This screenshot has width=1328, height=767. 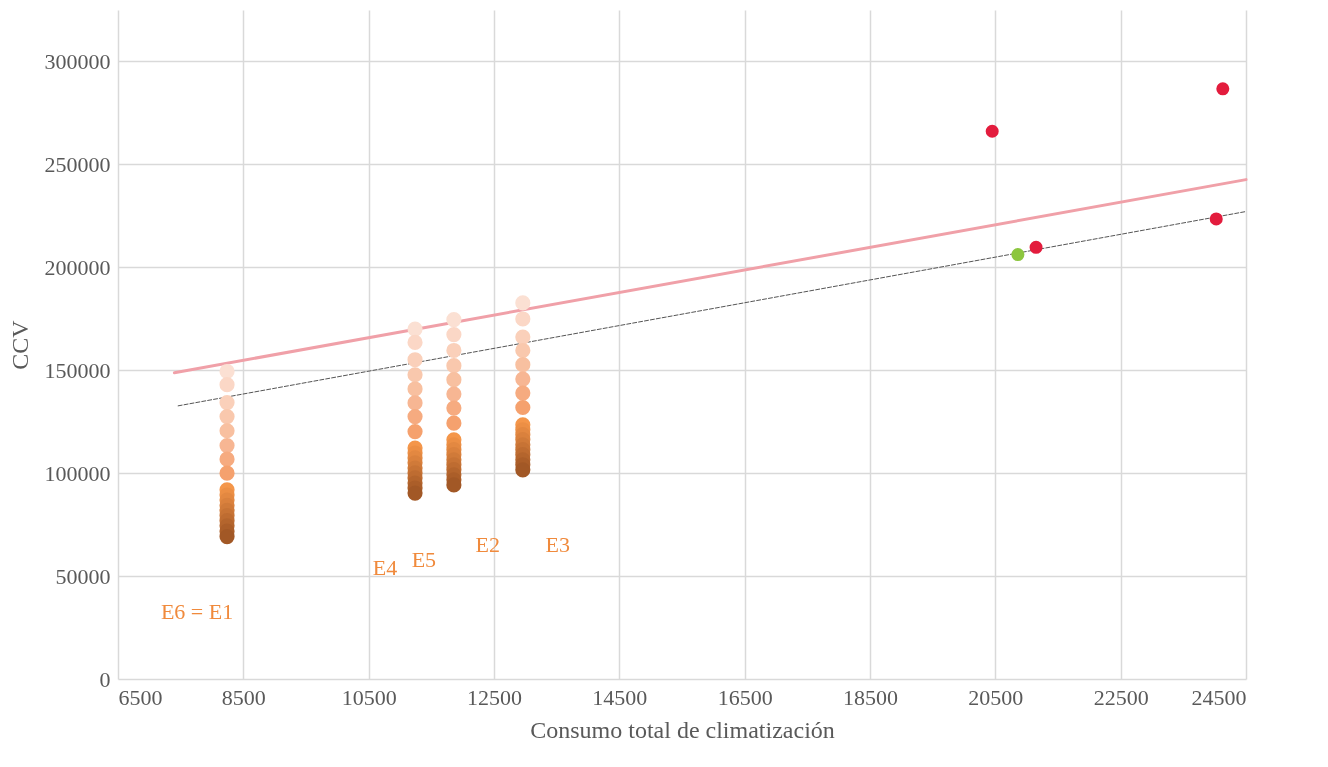 I want to click on annotation: E5, so click(x=424, y=559).